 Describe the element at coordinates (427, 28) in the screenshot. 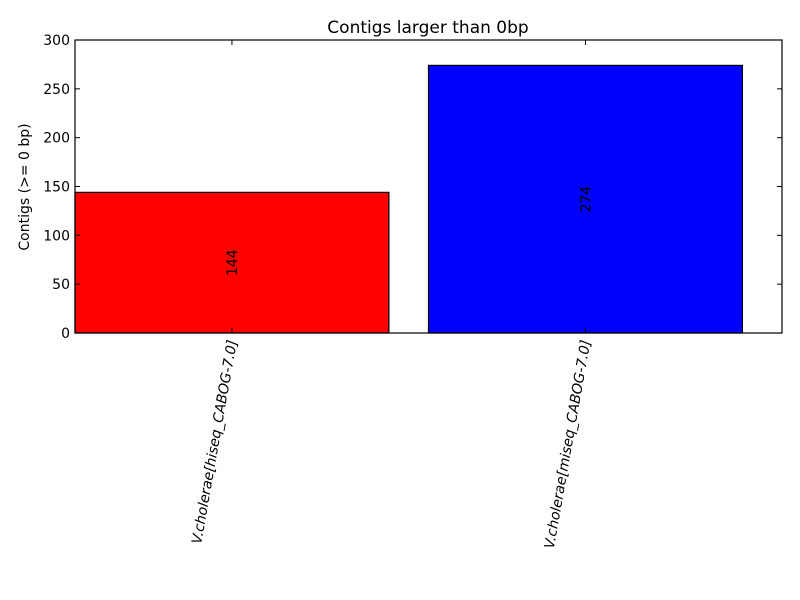

I see `chart-title: Contigs larger than 0bp` at that location.